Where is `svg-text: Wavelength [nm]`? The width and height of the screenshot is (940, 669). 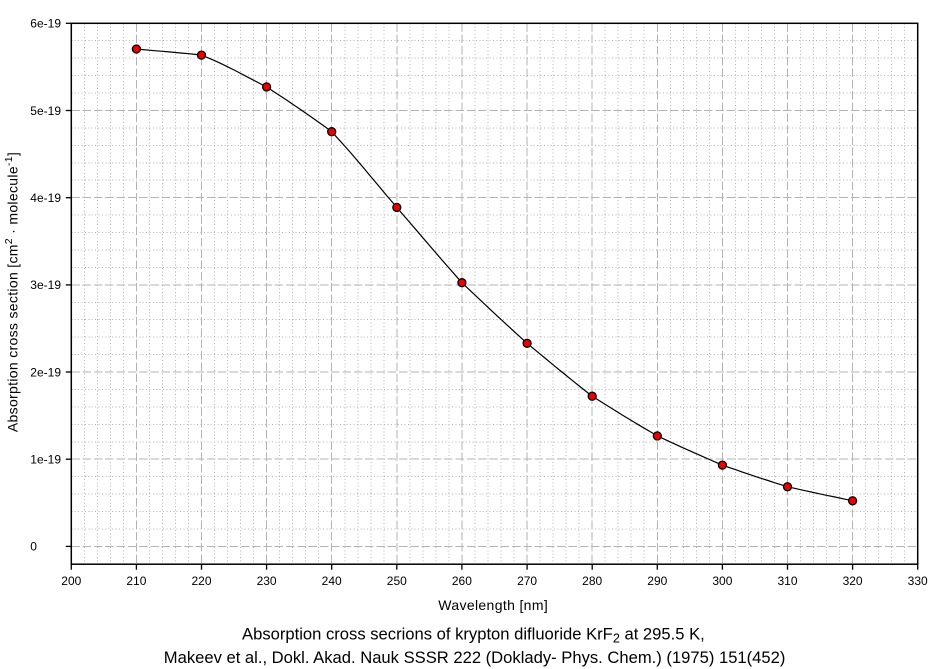
svg-text: Wavelength [nm] is located at coordinates (493, 605).